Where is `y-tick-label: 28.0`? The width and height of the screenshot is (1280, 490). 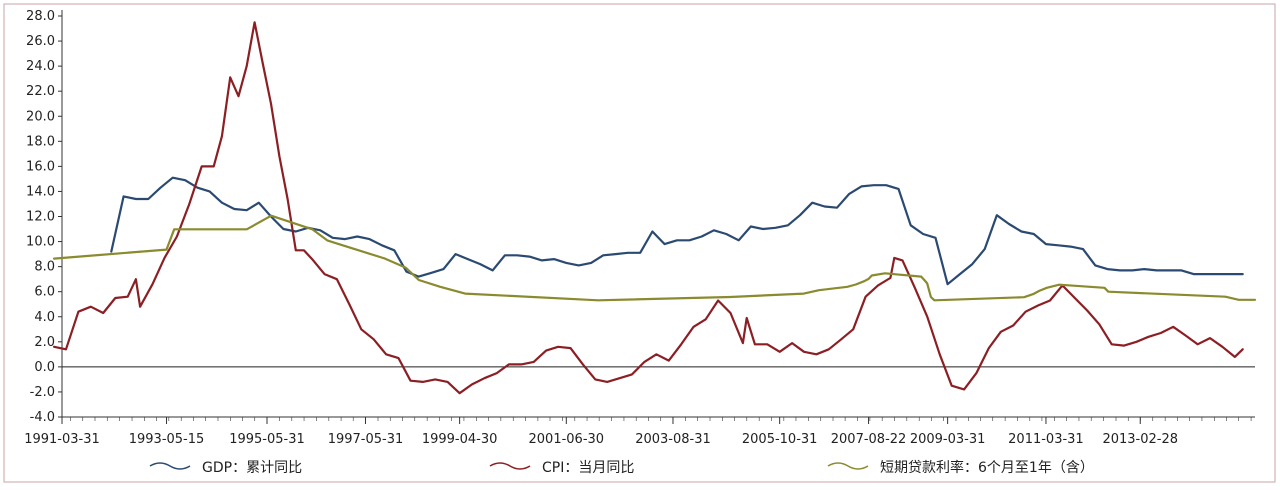
y-tick-label: 28.0 is located at coordinates (40, 16).